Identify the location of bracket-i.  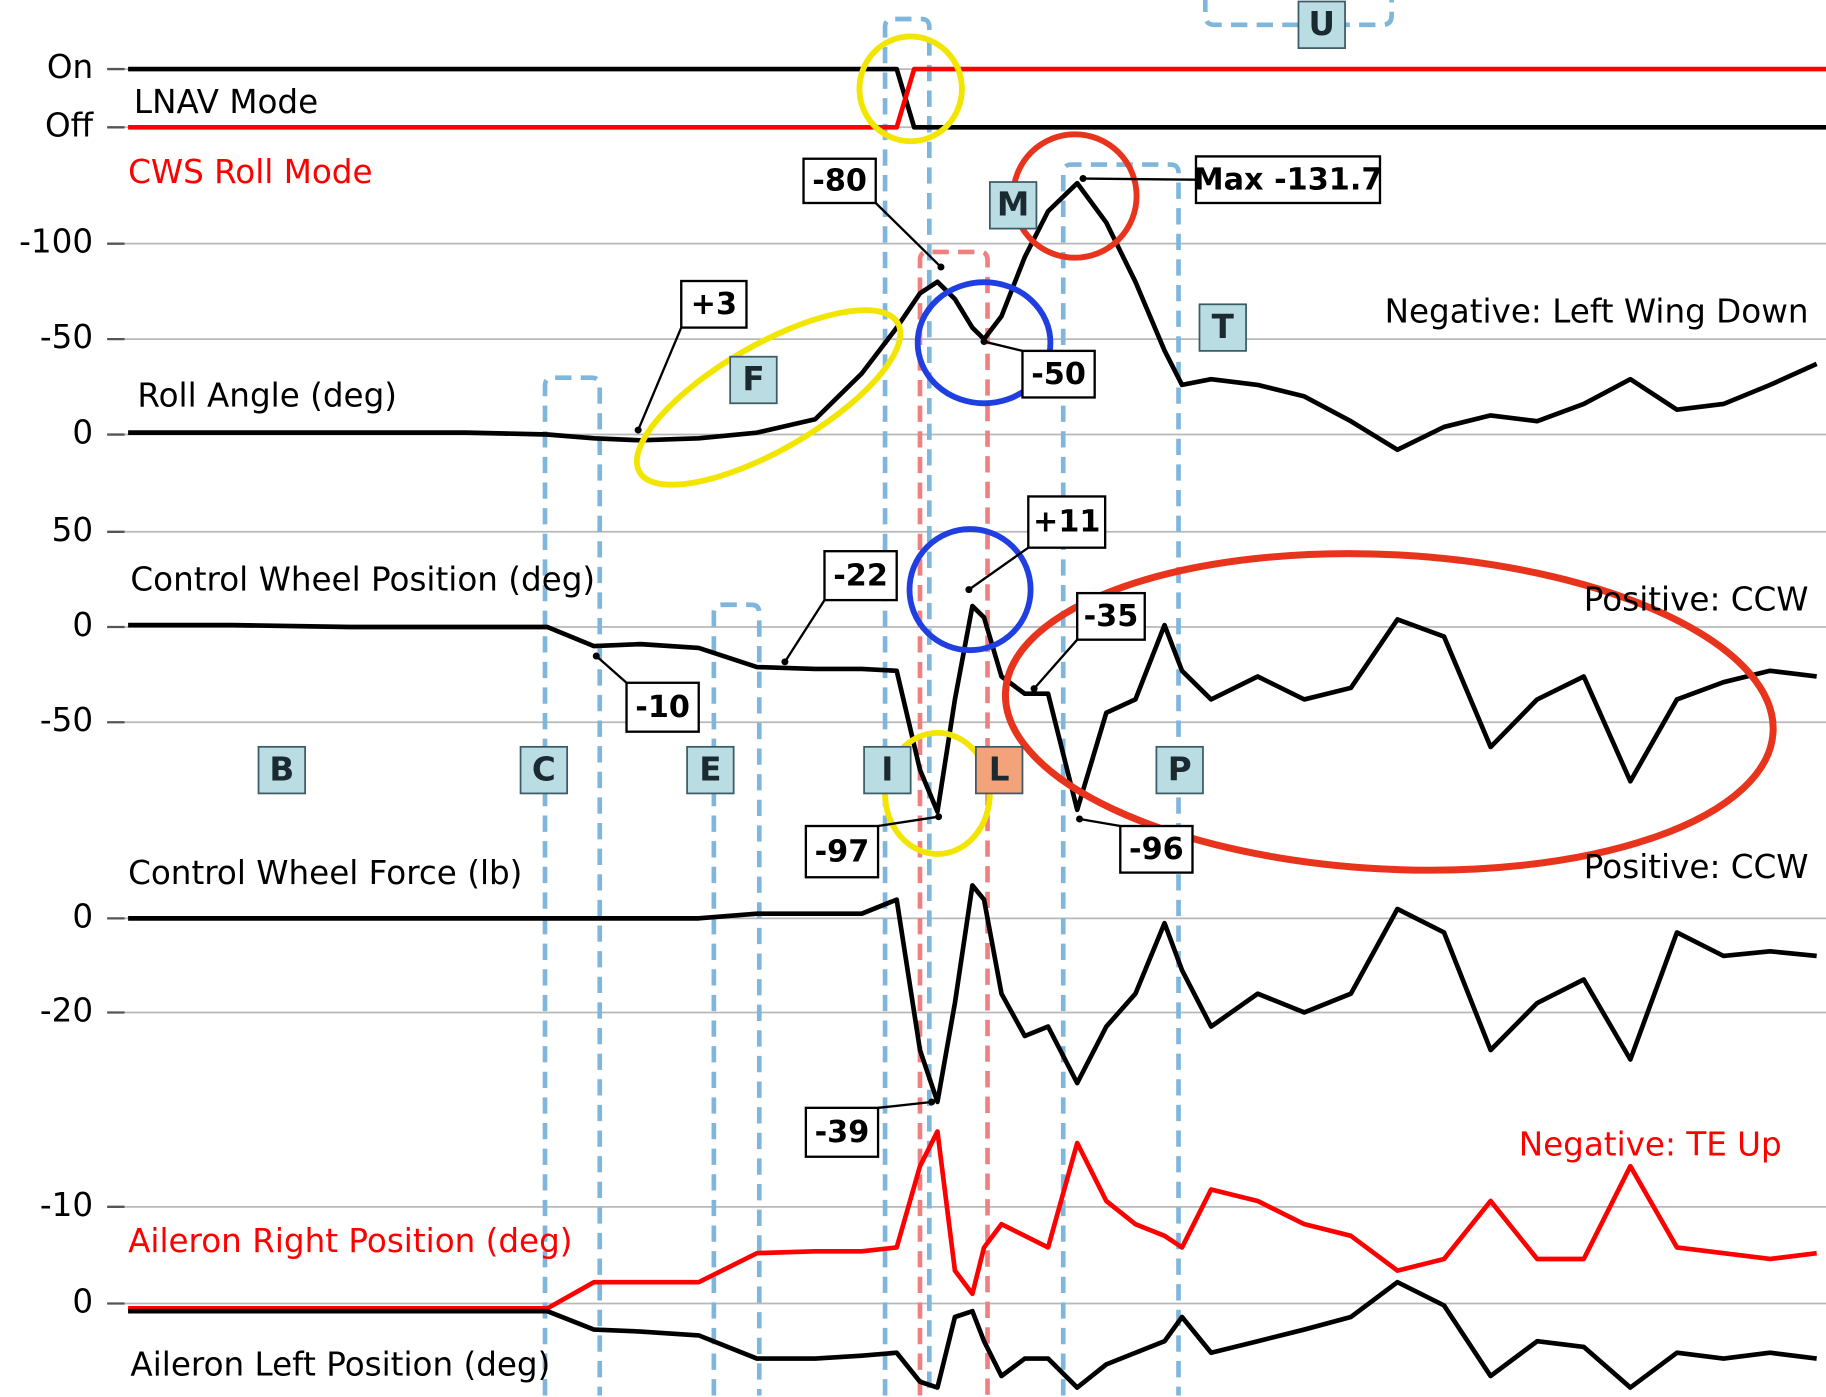
(907, 706).